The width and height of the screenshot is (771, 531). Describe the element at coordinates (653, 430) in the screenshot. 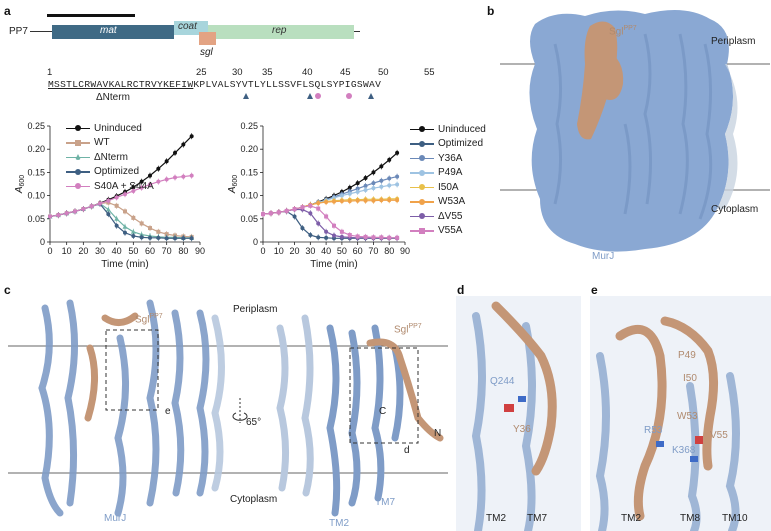

I see `e-r53-label: R53` at that location.